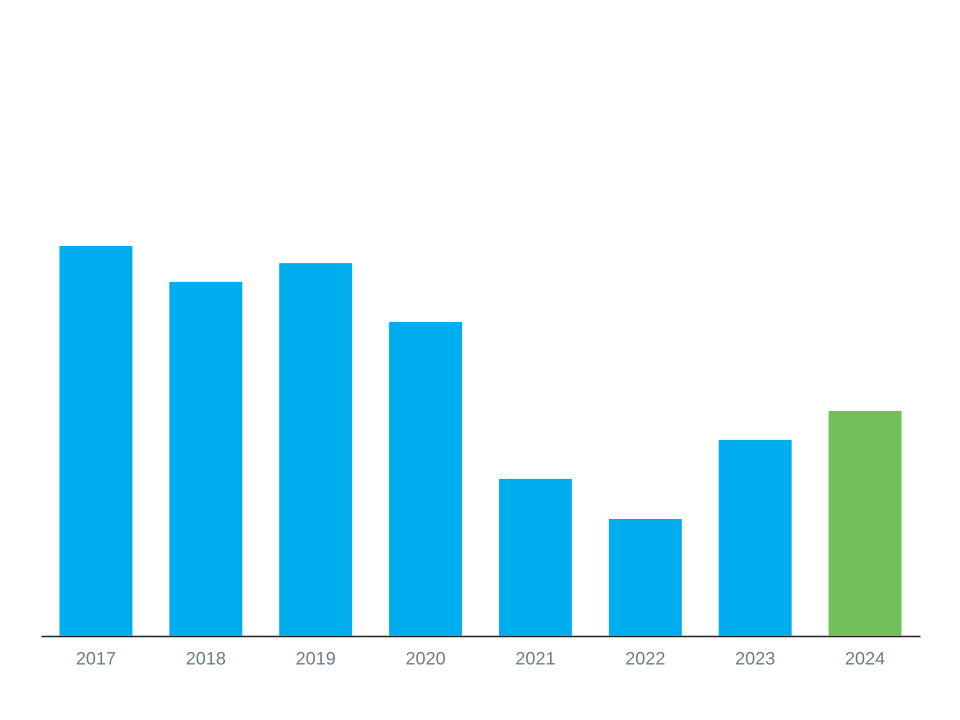 Image resolution: width=960 pixels, height=720 pixels. I want to click on x-tick-label: 2024, so click(865, 658).